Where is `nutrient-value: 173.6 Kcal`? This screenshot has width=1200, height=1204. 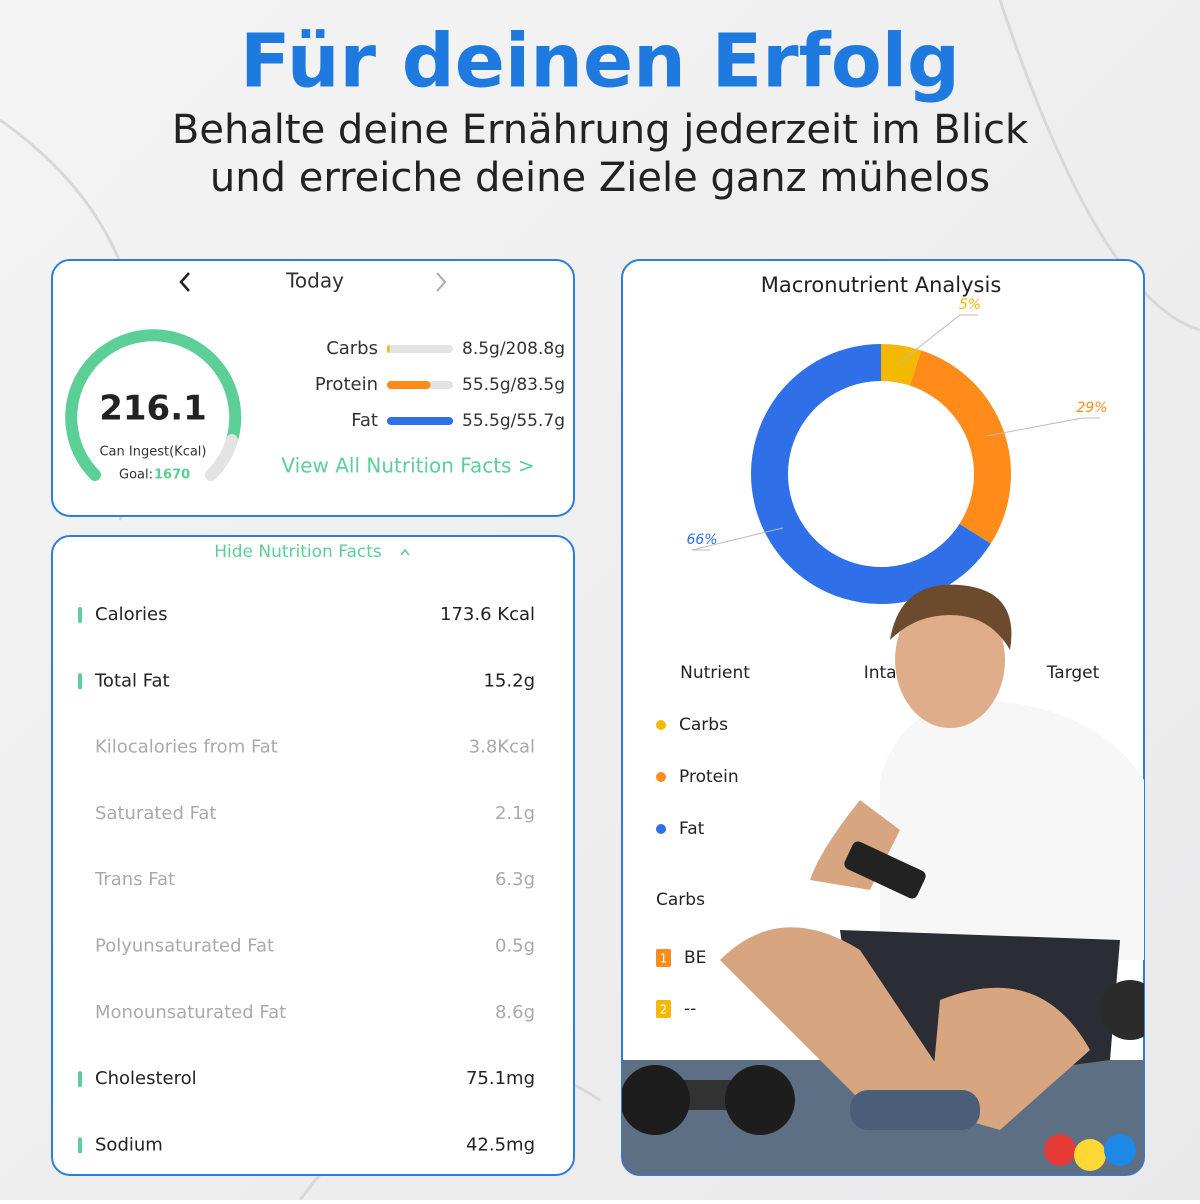
nutrient-value: 173.6 Kcal is located at coordinates (487, 614).